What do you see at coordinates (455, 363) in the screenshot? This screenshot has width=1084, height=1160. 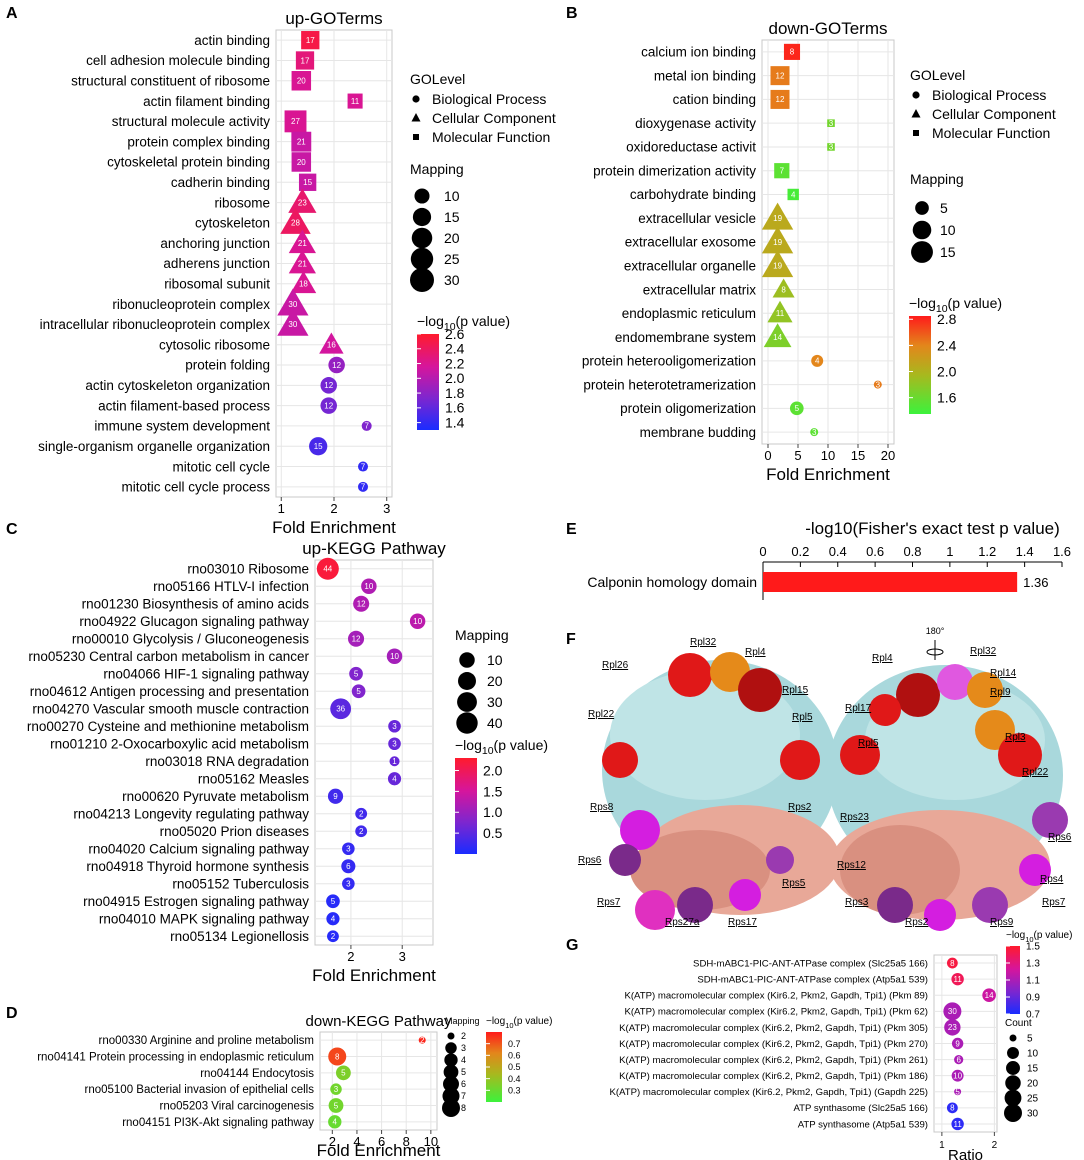 I see `color-legend-label: 2.2` at bounding box center [455, 363].